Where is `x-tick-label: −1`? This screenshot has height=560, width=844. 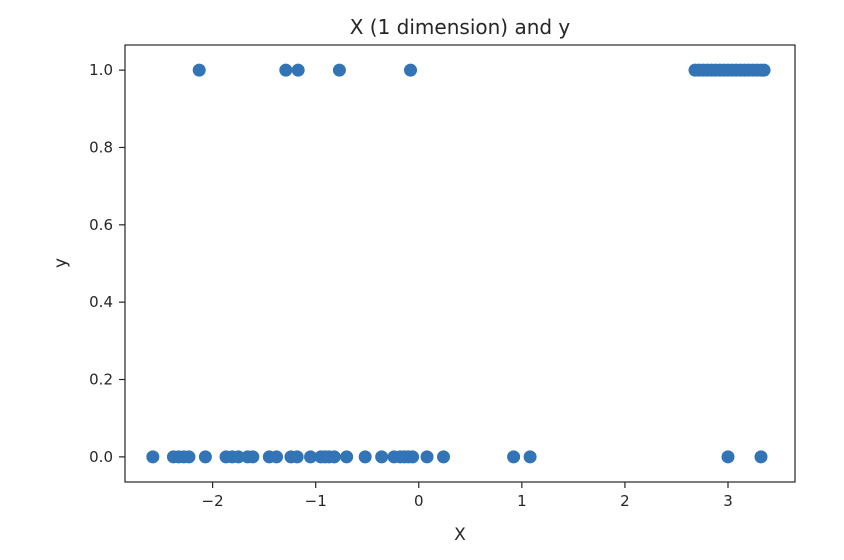 x-tick-label: −1 is located at coordinates (316, 501).